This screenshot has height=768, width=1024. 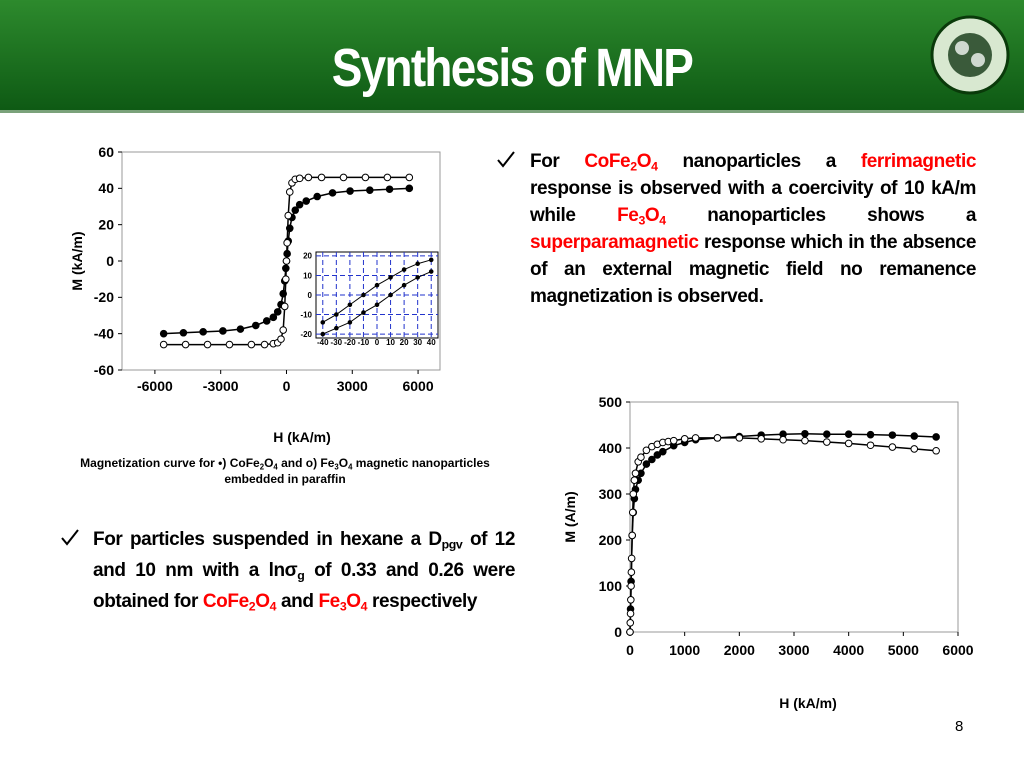 I want to click on header-bar, so click(x=512, y=56).